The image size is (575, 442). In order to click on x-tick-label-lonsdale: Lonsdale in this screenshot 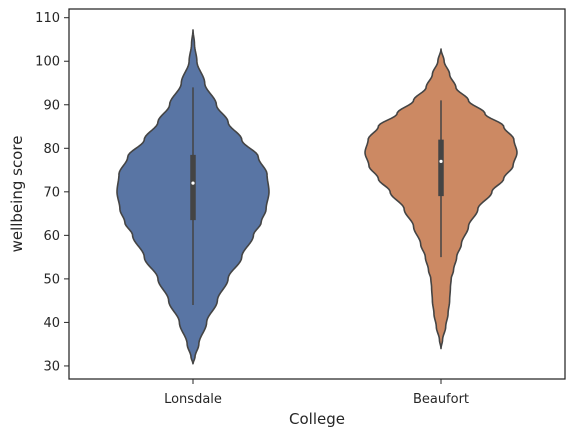, I will do `click(193, 399)`.